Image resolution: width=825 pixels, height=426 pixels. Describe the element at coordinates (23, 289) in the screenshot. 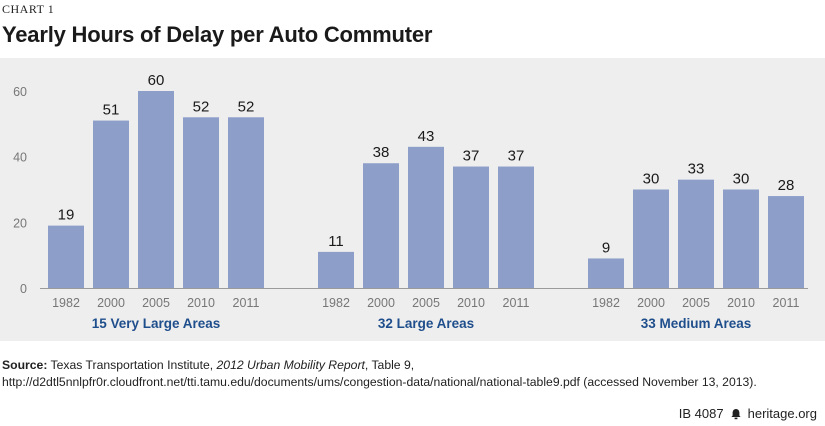

I see `y-tick-label: 0` at that location.